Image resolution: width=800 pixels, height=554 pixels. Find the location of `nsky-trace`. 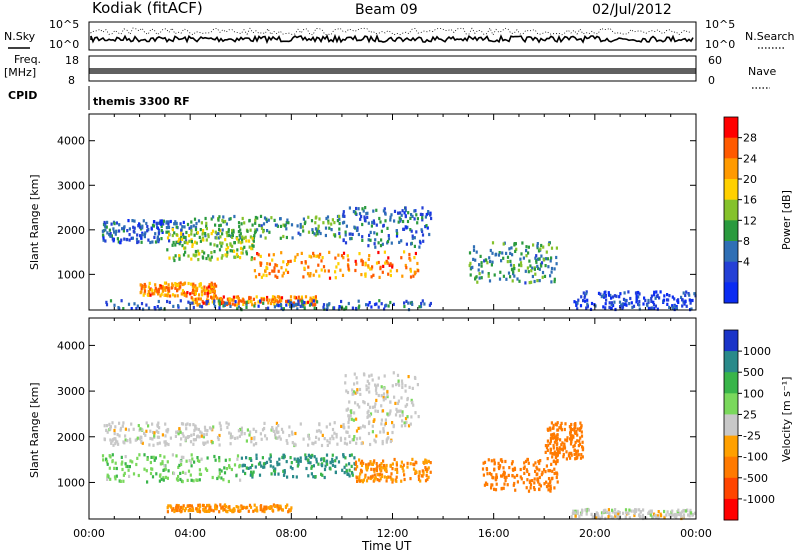

nsky-trace is located at coordinates (392, 39).